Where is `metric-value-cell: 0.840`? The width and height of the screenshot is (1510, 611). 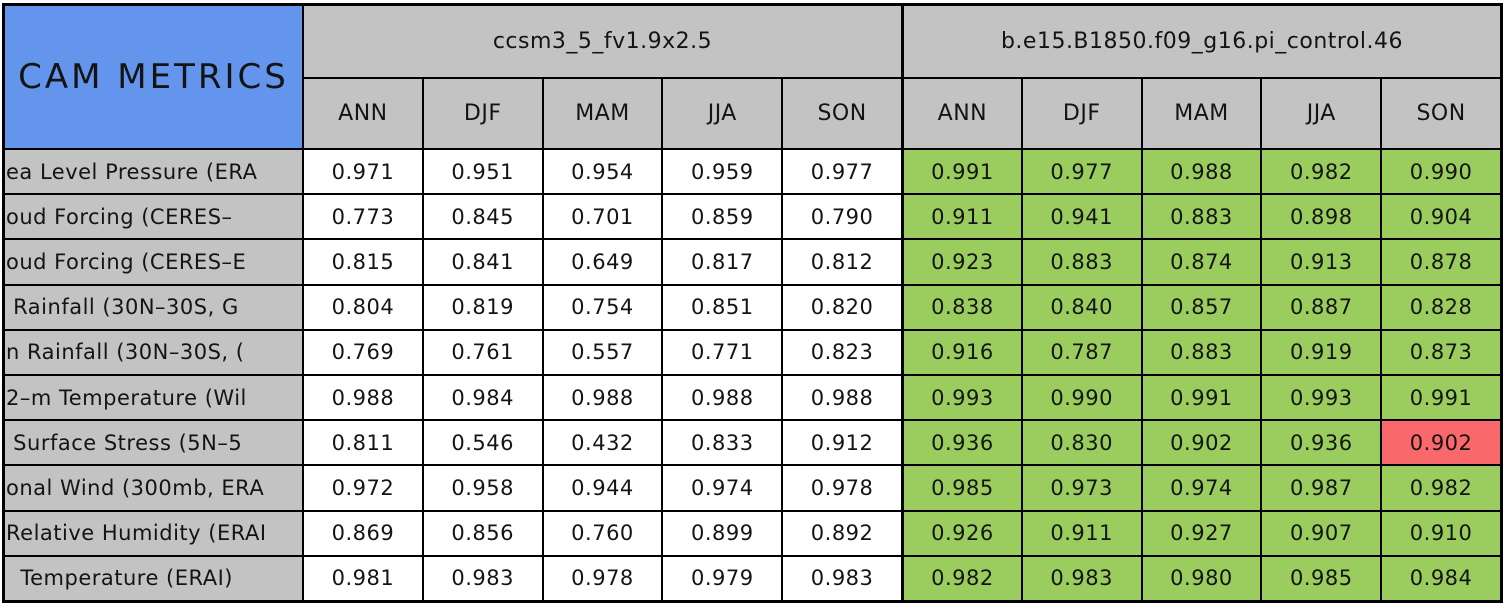 metric-value-cell: 0.840 is located at coordinates (1081, 307).